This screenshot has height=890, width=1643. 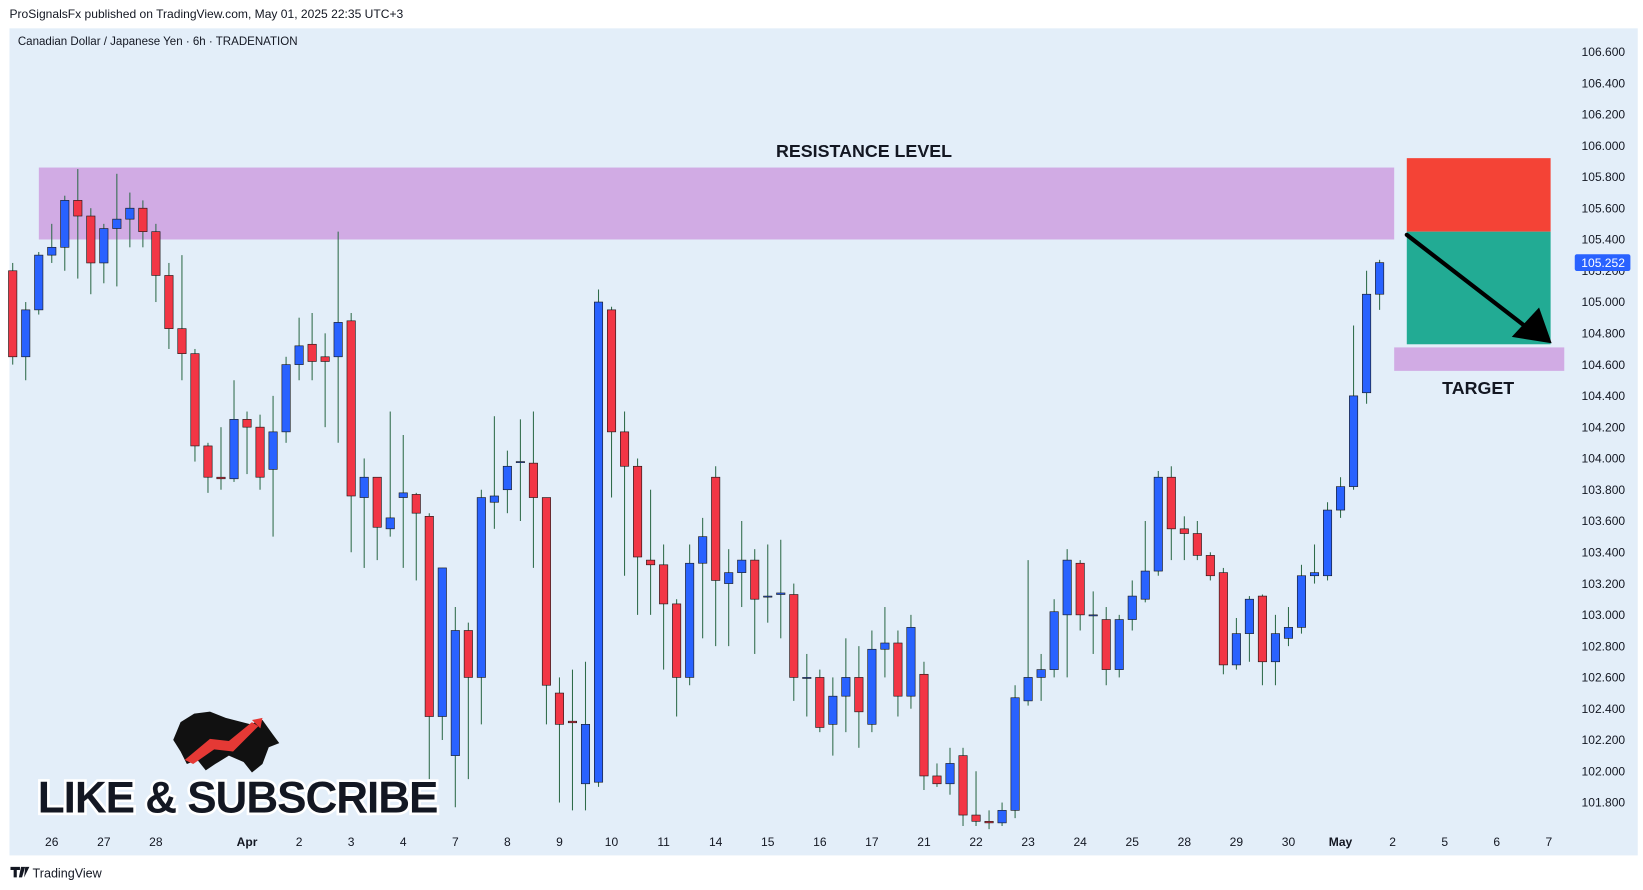 What do you see at coordinates (820, 842) in the screenshot?
I see `x-tick-label: 16` at bounding box center [820, 842].